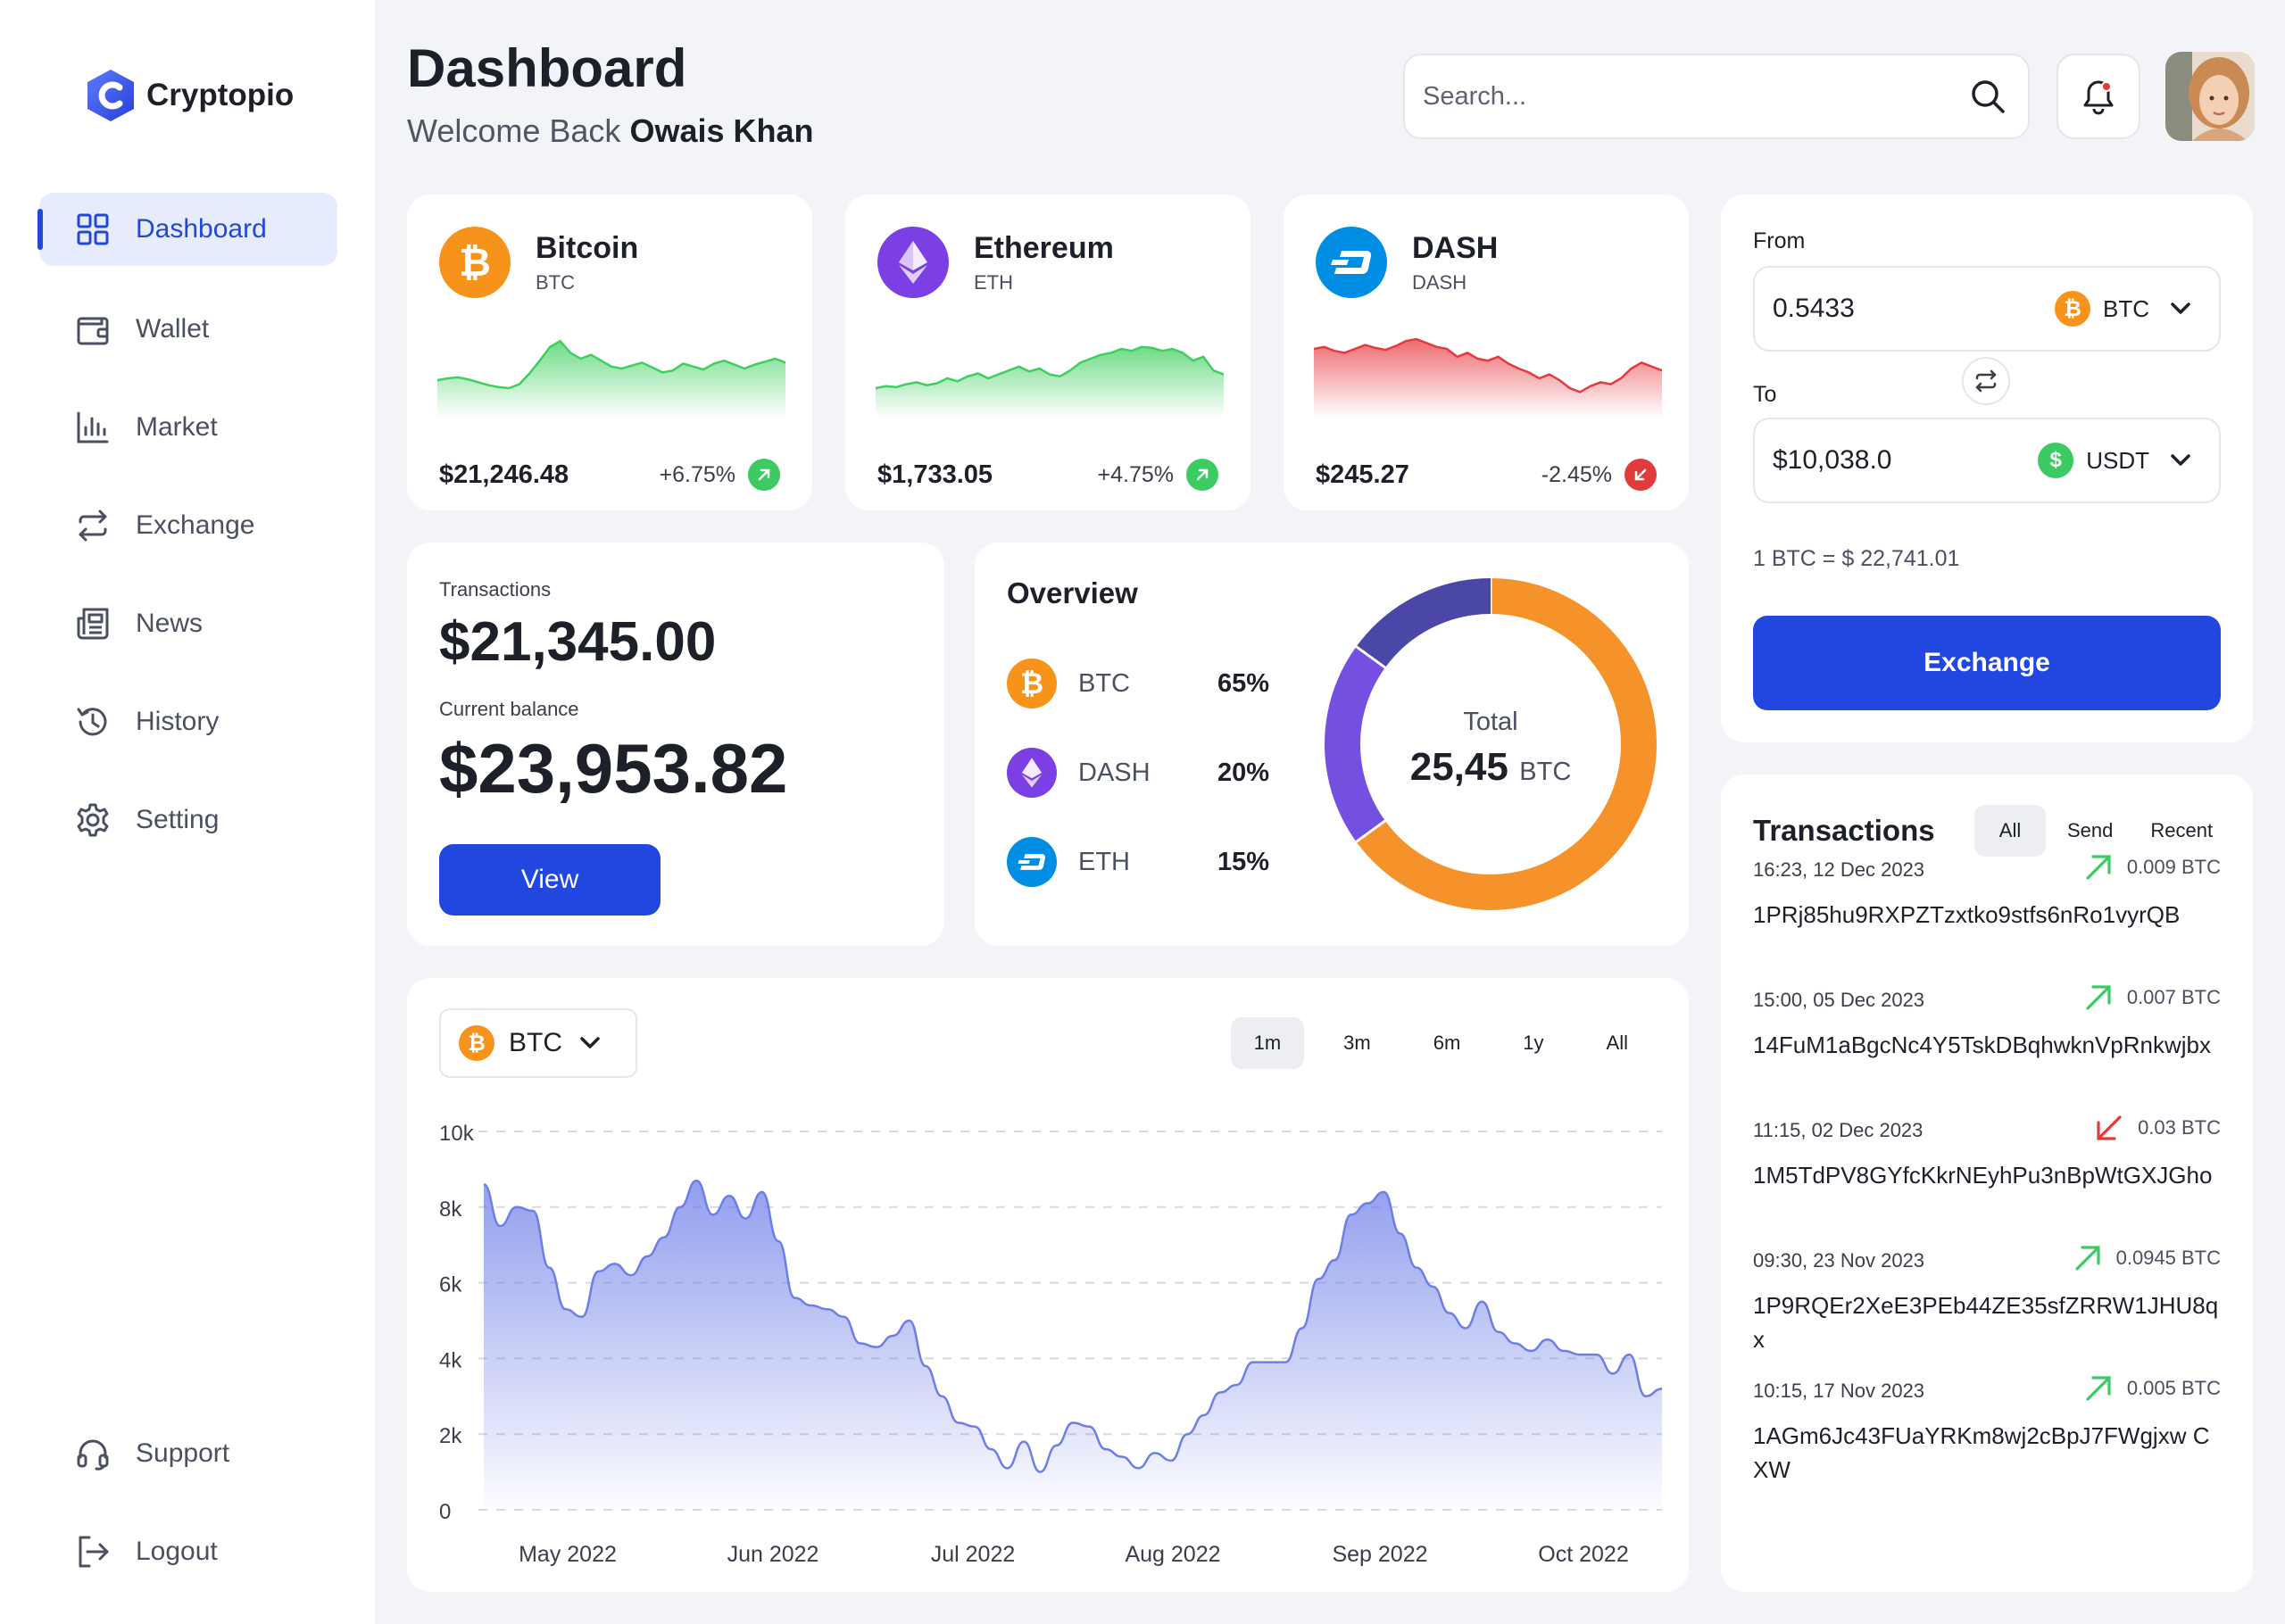 The height and width of the screenshot is (1624, 2285). What do you see at coordinates (1839, 869) in the screenshot?
I see `transaction-time: 16:23, 12 Dec 2023` at bounding box center [1839, 869].